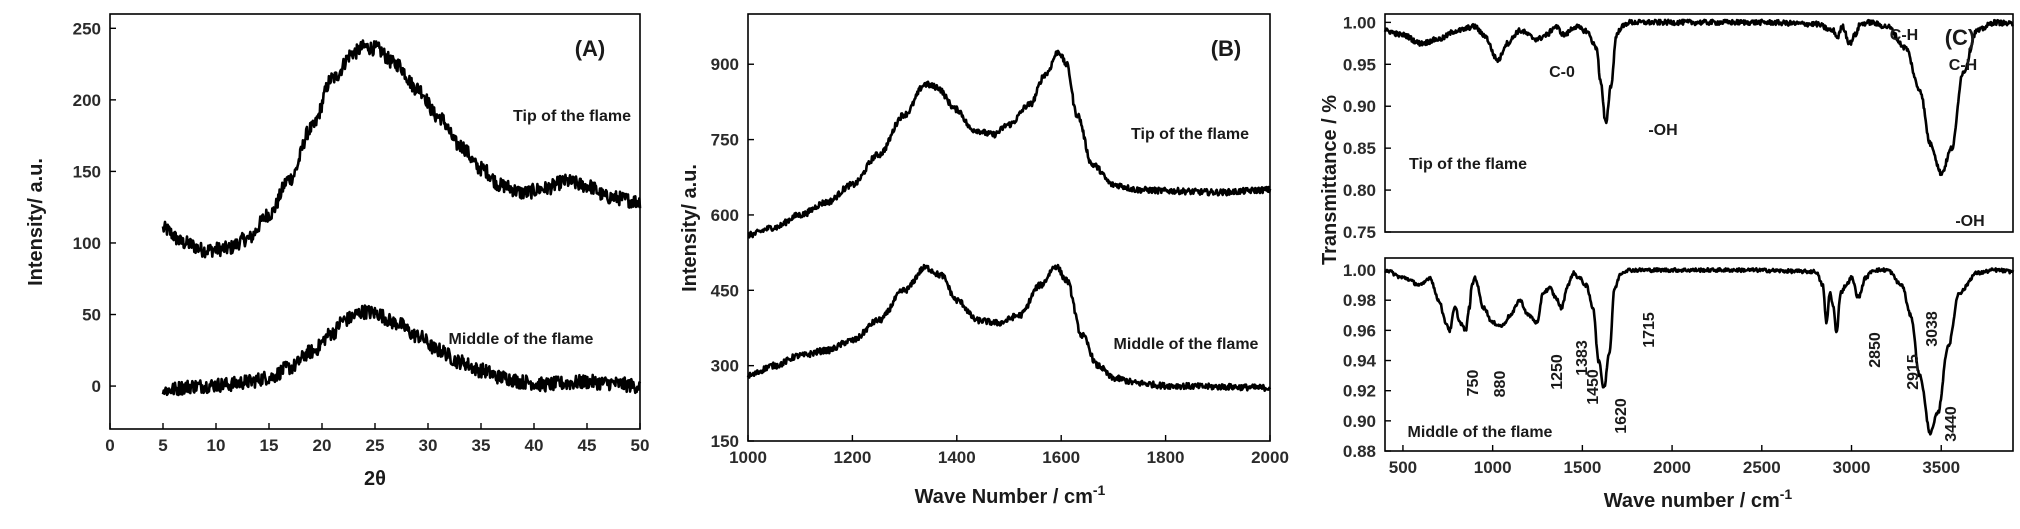  I want to click on y-tick-label: 0.80, so click(1359, 190).